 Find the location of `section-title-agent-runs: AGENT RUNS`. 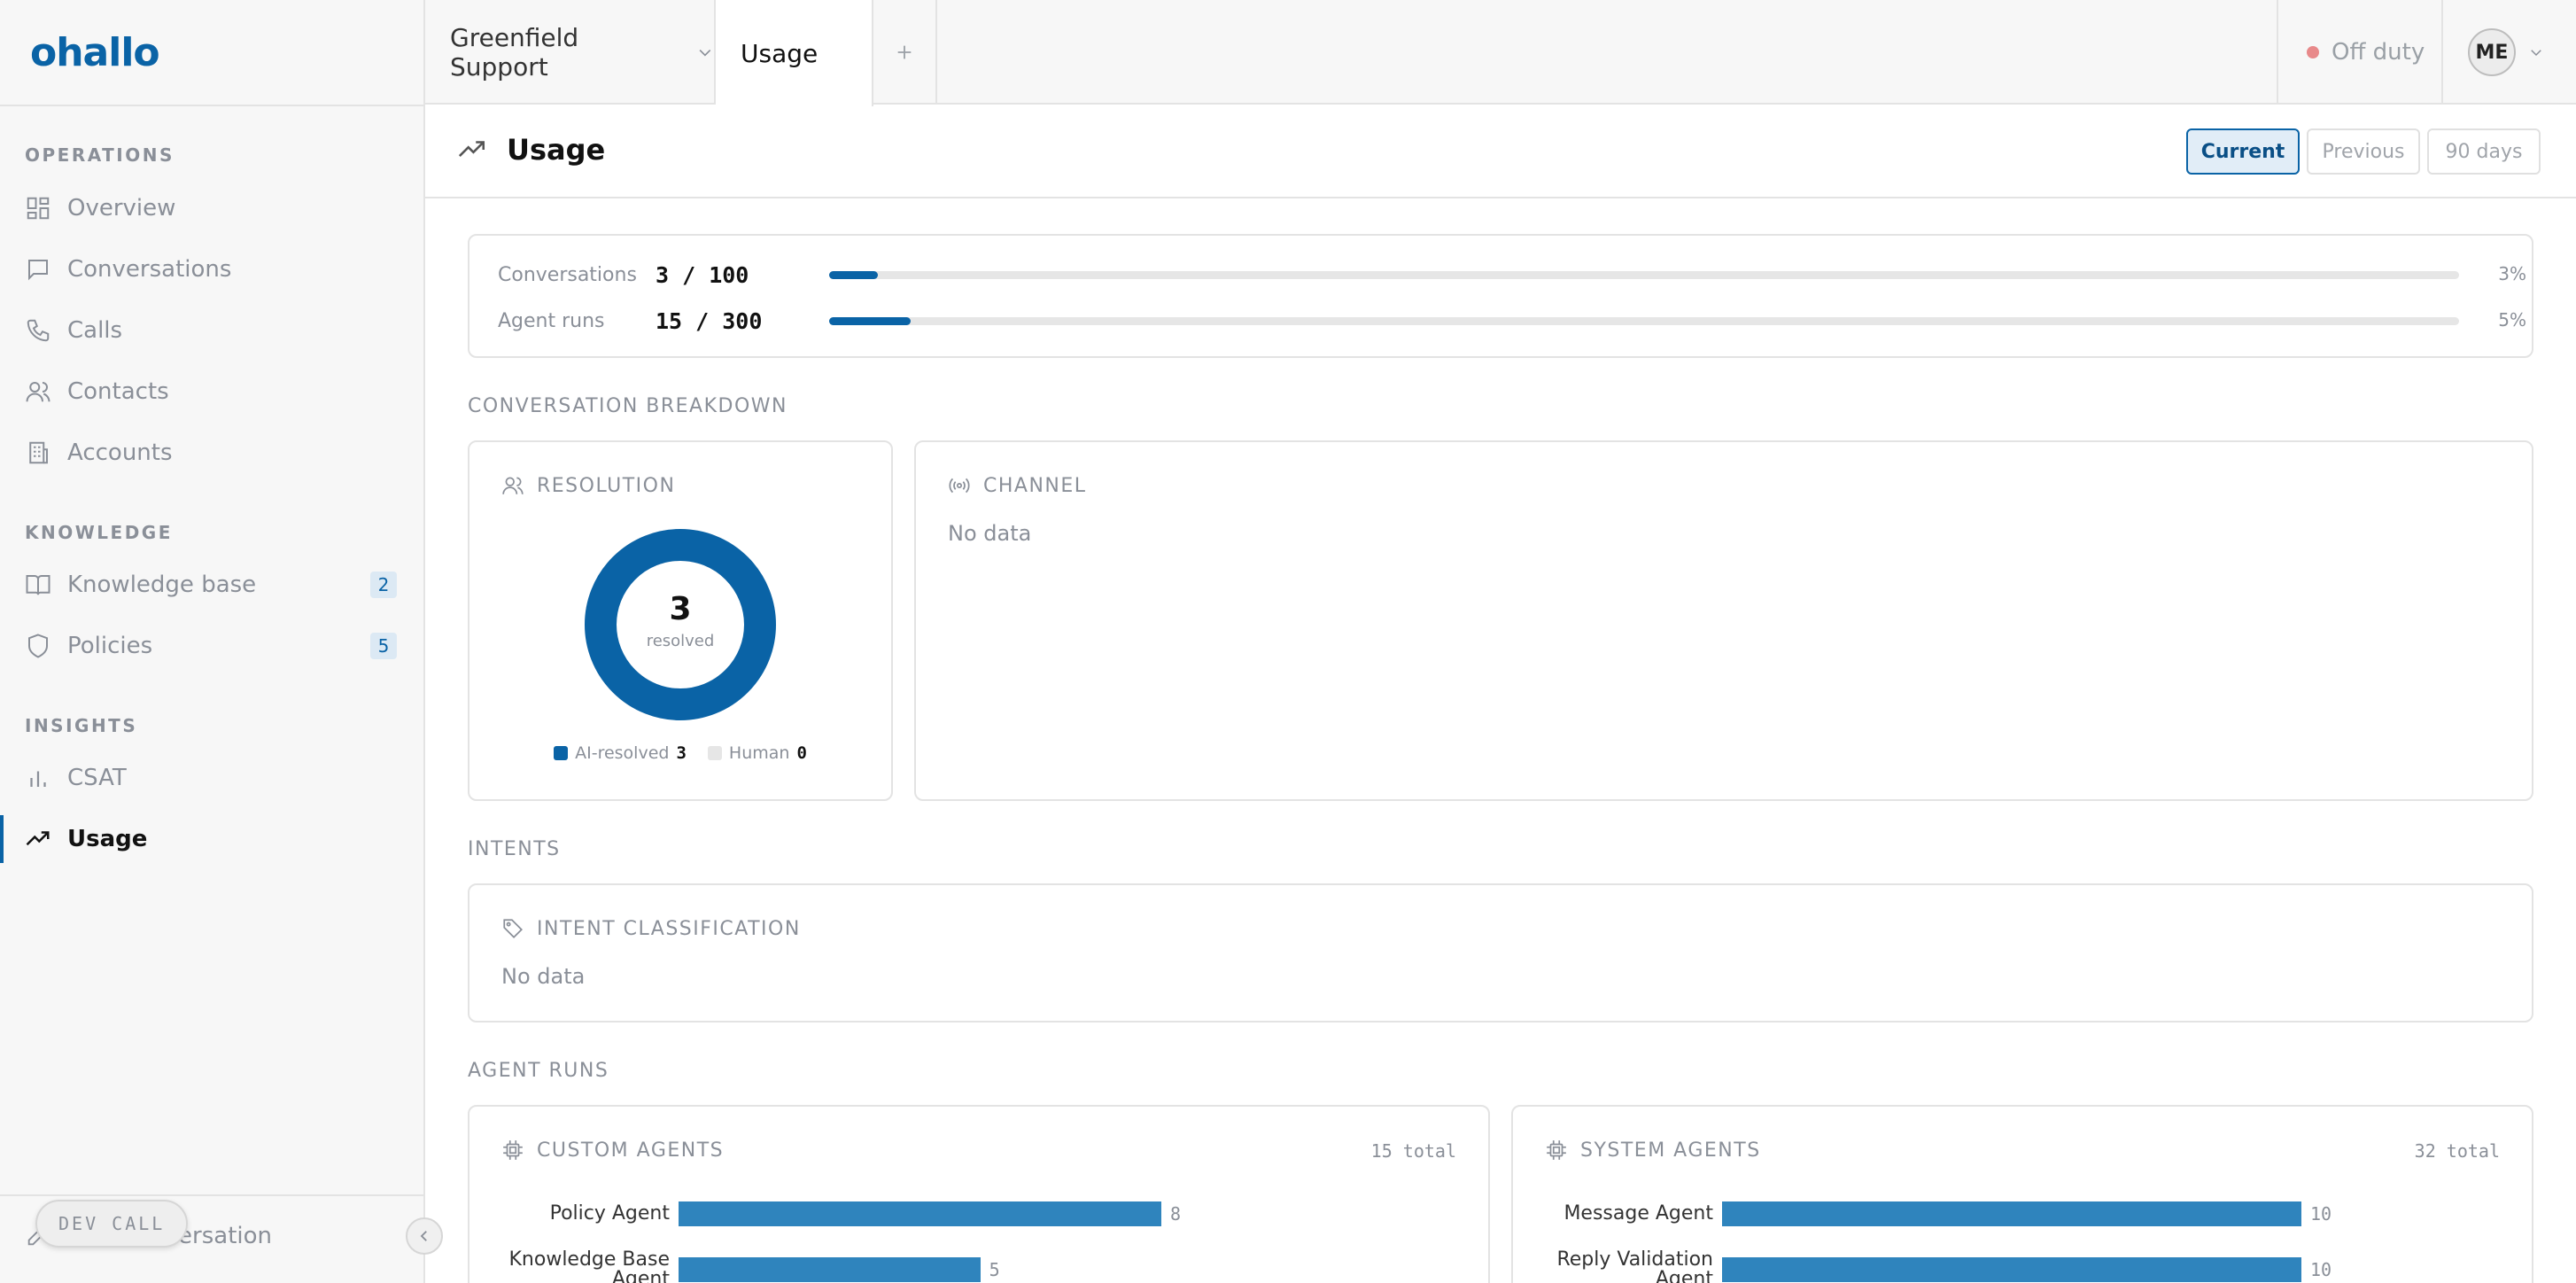

section-title-agent-runs: AGENT RUNS is located at coordinates (538, 1071).